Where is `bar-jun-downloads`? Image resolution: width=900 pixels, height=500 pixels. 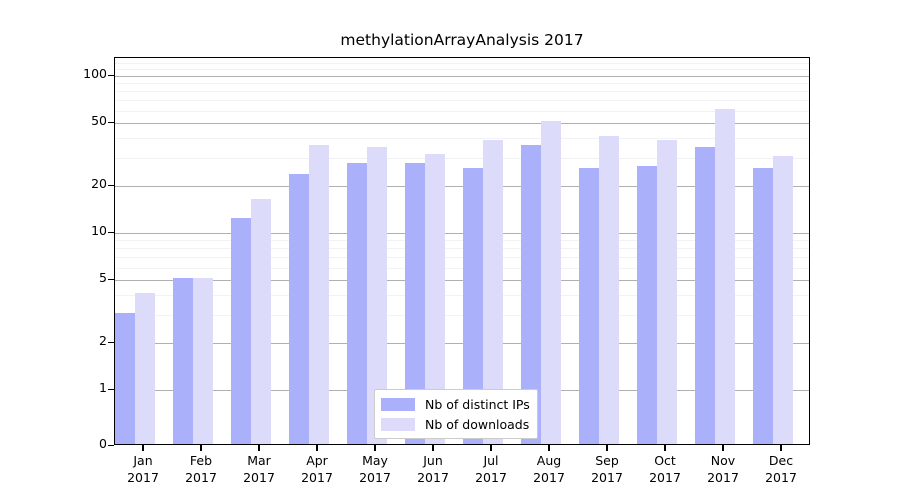
bar-jun-downloads is located at coordinates (435, 298).